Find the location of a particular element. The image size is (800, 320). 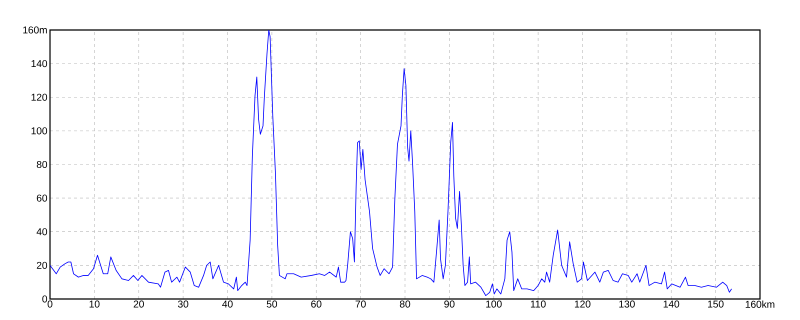

x-tick-label: 50 is located at coordinates (272, 304).